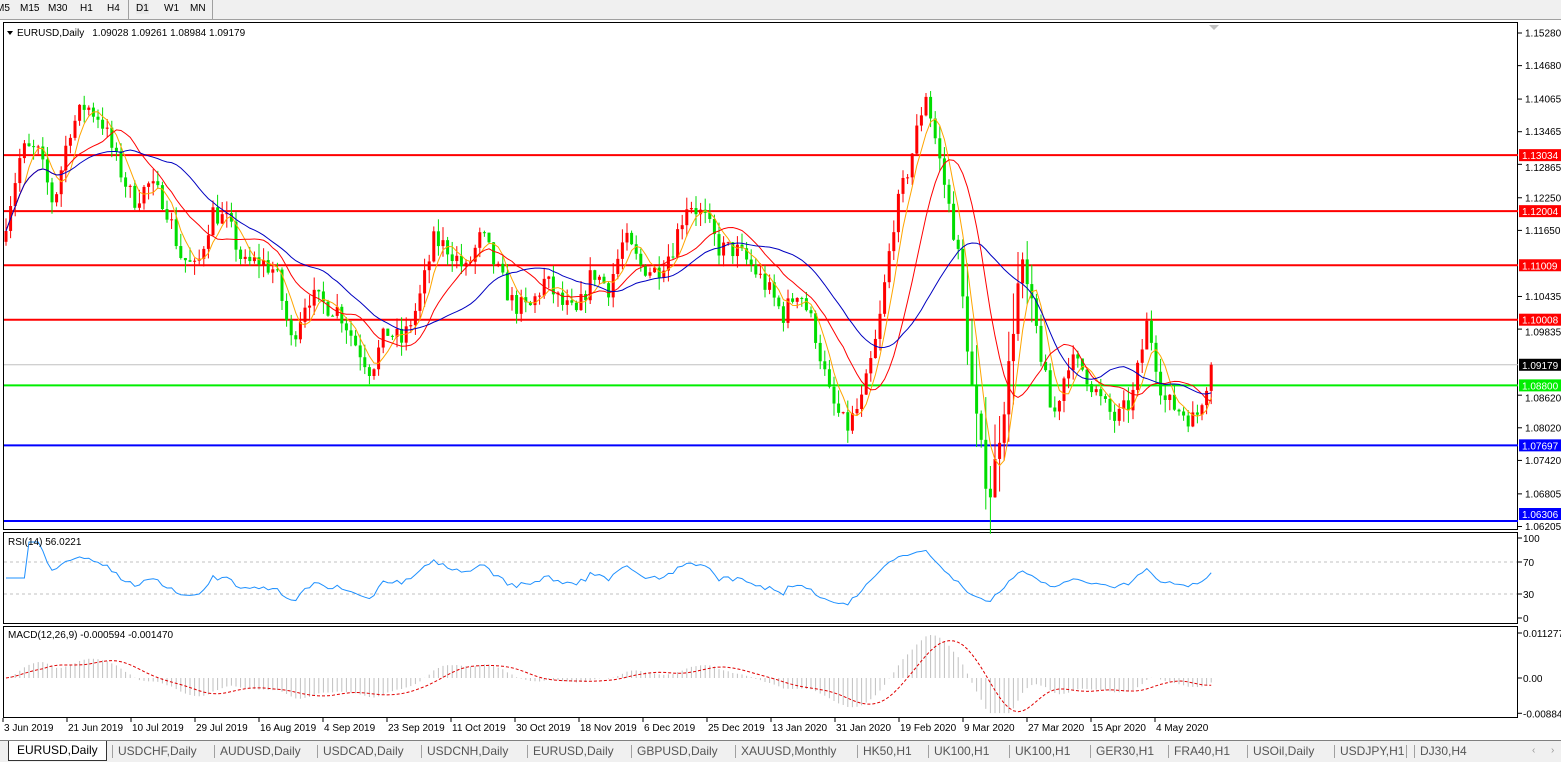  Describe the element at coordinates (1202, 751) in the screenshot. I see `chart-tab: FRA40,H1` at that location.